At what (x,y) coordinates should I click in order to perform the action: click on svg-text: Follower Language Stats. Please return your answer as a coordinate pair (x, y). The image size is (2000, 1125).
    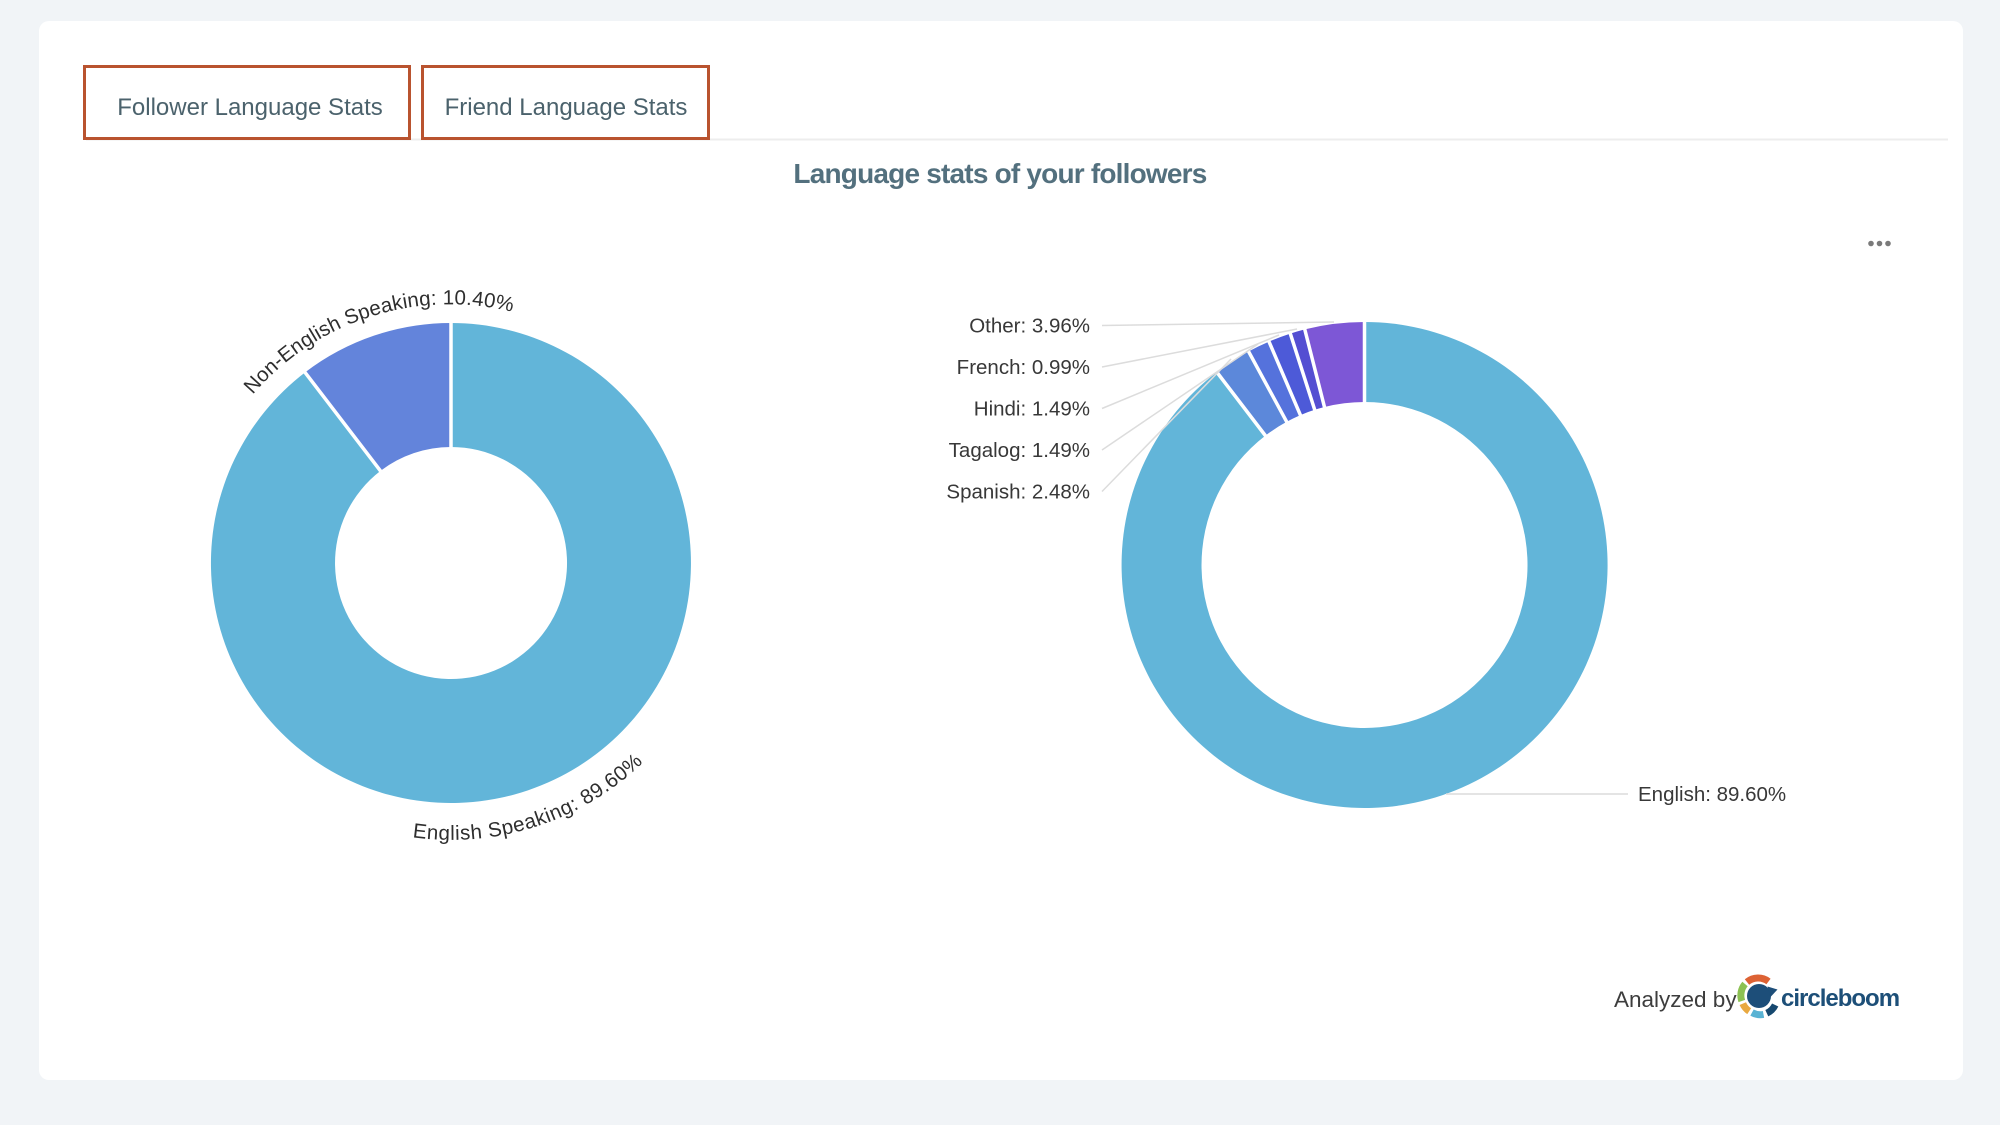
    Looking at the image, I should click on (250, 107).